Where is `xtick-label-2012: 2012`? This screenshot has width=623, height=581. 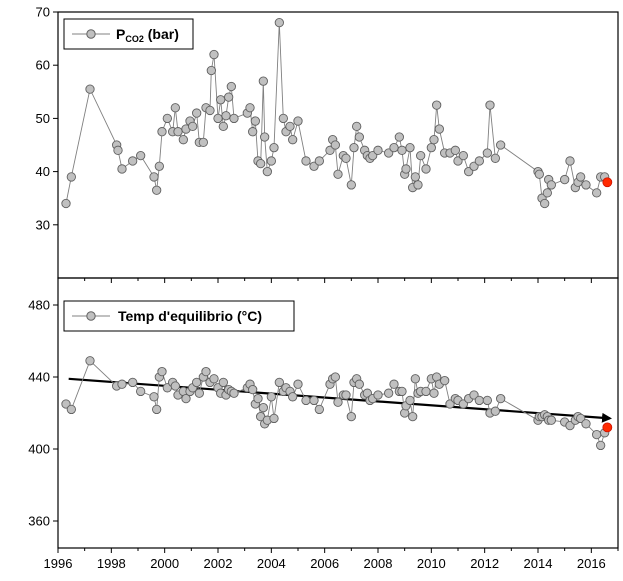 xtick-label-2012: 2012 is located at coordinates (484, 563).